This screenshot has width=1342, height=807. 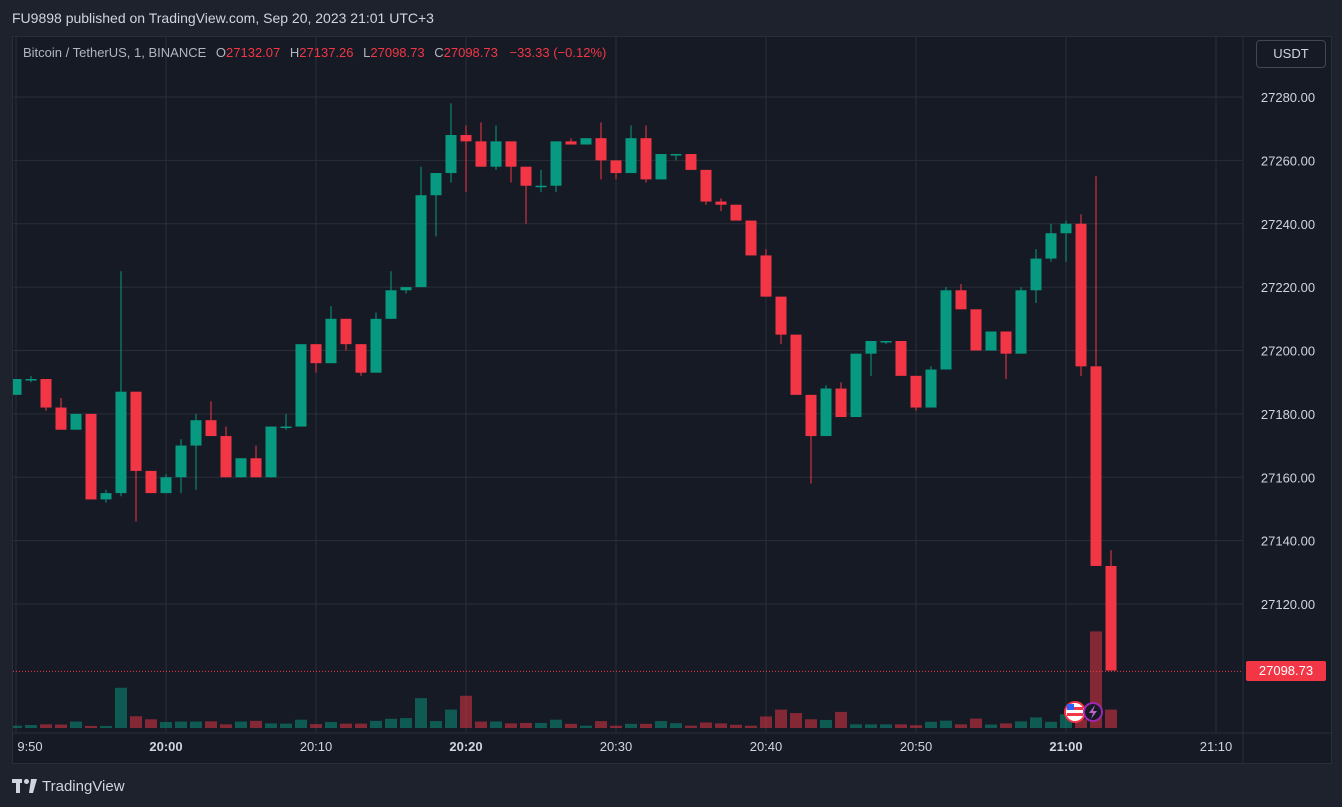 I want to click on y-tick-label: 27280.00, so click(x=1288, y=97).